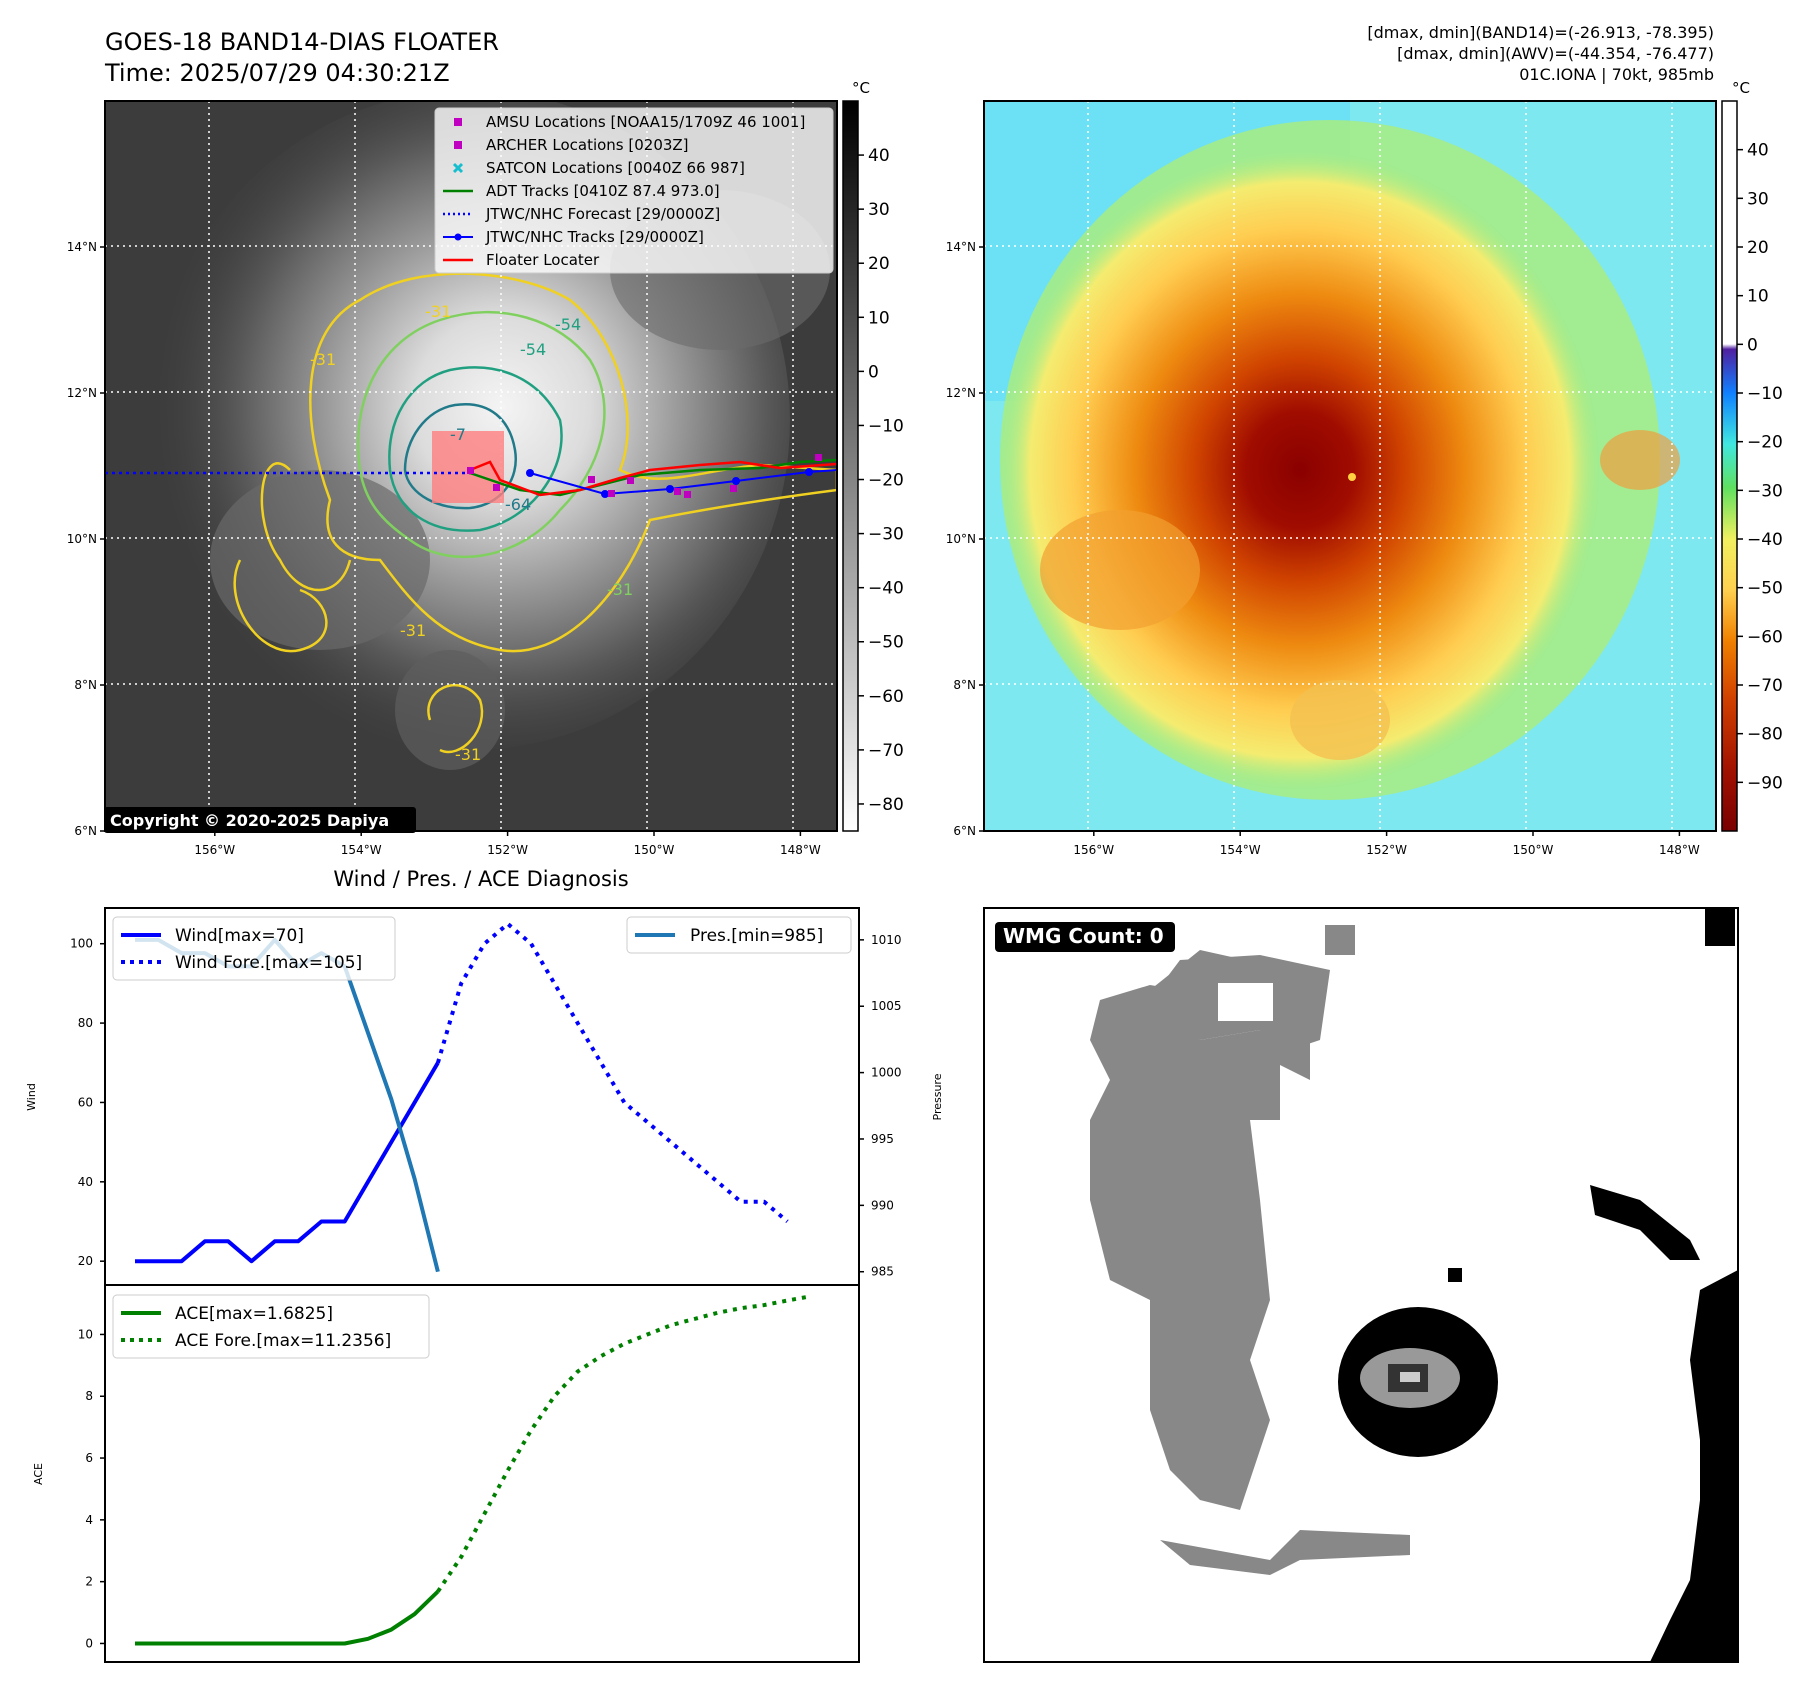 Image resolution: width=1797 pixels, height=1690 pixels. Describe the element at coordinates (1765, 491) in the screenshot. I see `colorbar-tick-label: −30` at that location.